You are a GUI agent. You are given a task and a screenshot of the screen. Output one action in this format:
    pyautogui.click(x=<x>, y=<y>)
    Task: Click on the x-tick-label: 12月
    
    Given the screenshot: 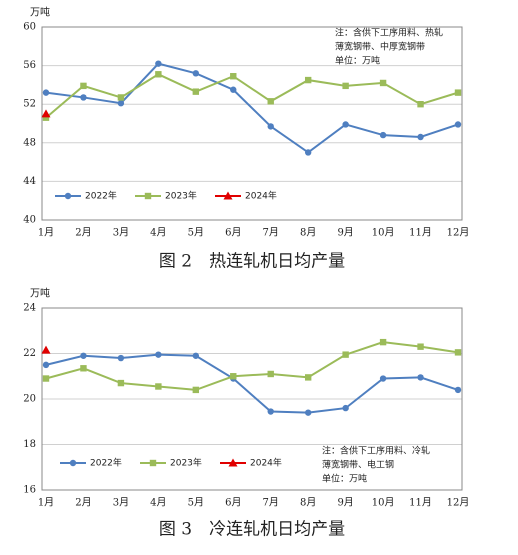 What is the action you would take?
    pyautogui.click(x=458, y=233)
    